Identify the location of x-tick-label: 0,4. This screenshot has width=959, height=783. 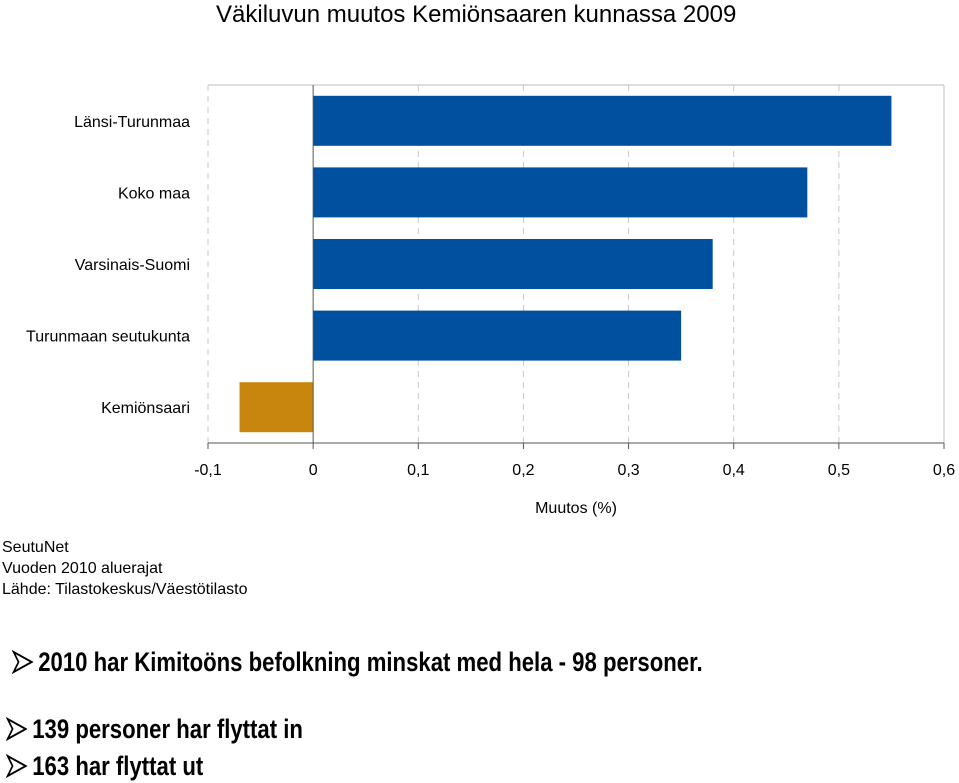
(734, 470).